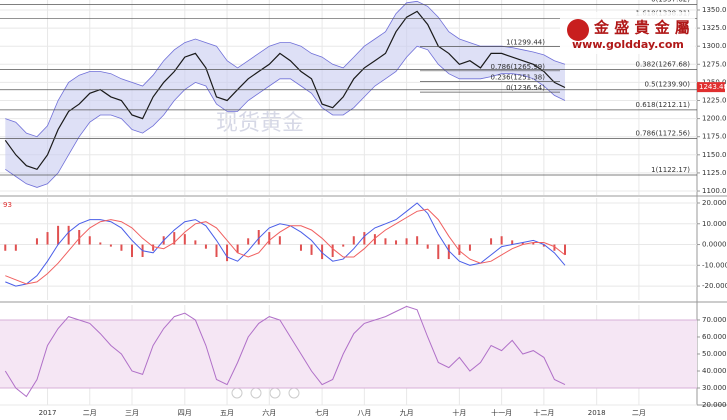 Image resolution: width=727 pixels, height=420 pixels. Describe the element at coordinates (269, 412) in the screenshot. I see `x-tick-label: 六月` at that location.